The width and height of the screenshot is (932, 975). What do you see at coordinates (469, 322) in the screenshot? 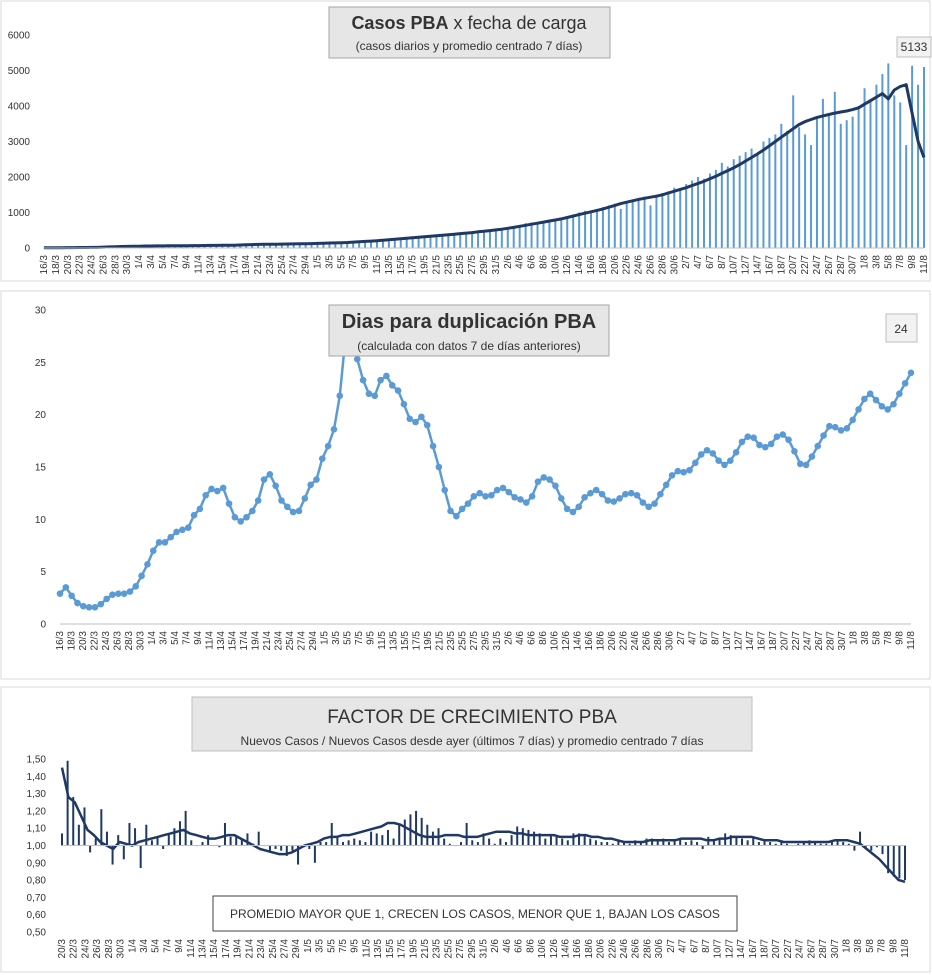
I see `chart2-title: Dias para duplicación PBA` at bounding box center [469, 322].